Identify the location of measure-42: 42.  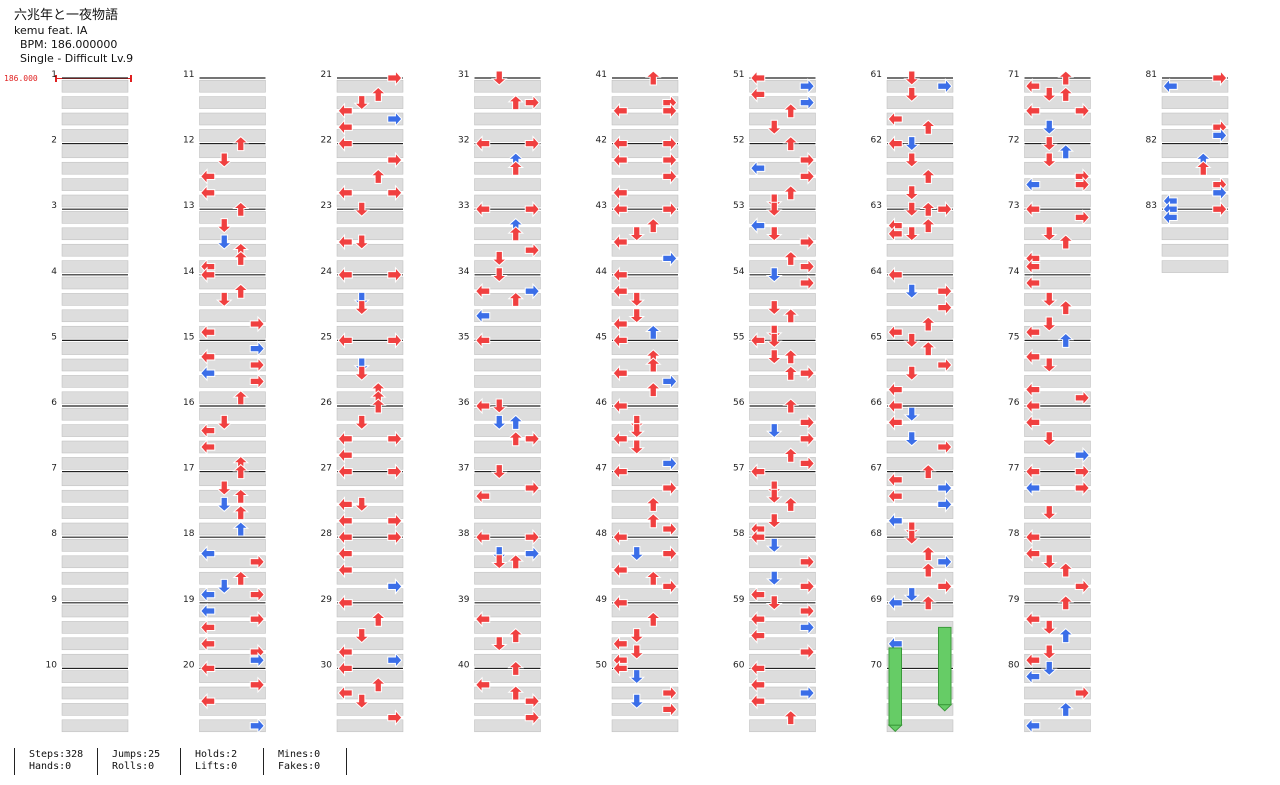
(637, 171).